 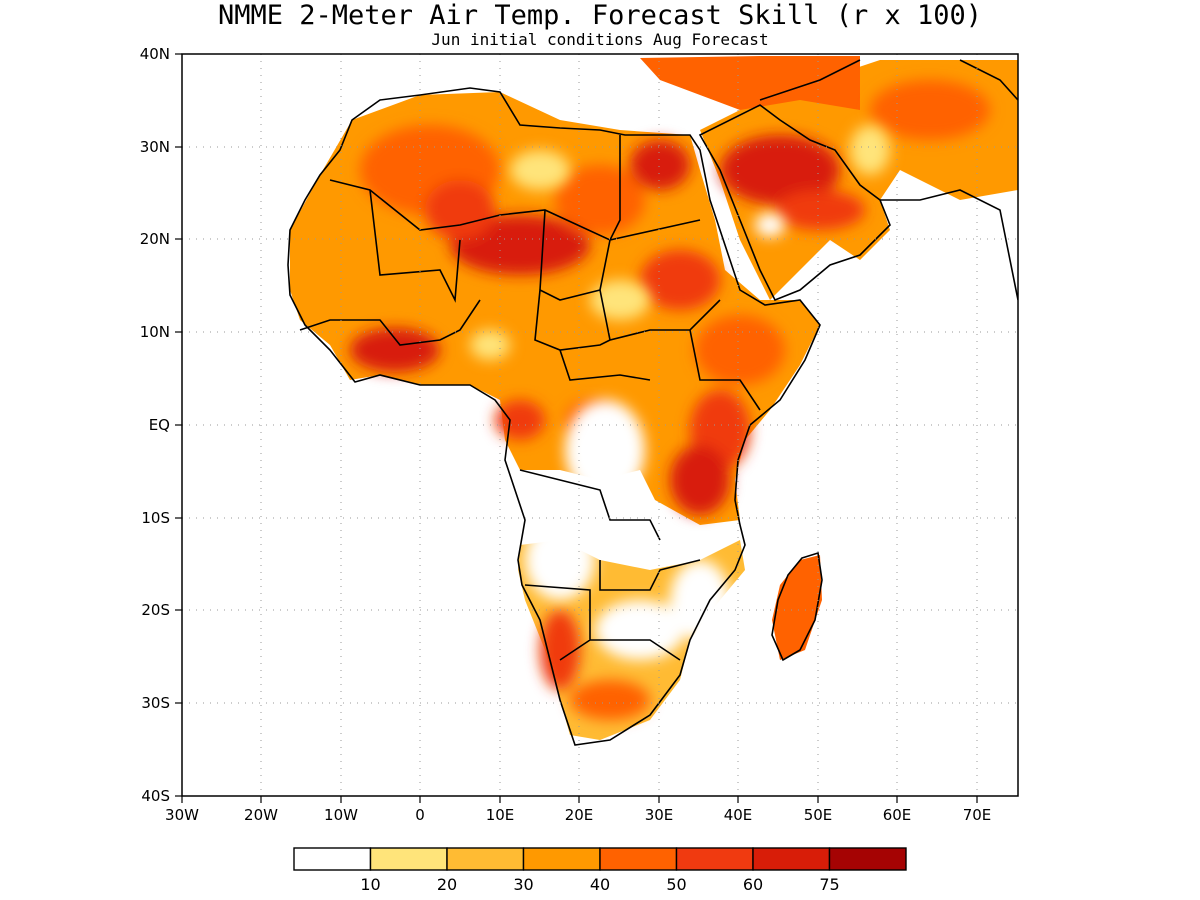 I want to click on y-tick-label: 40N, so click(x=155, y=54).